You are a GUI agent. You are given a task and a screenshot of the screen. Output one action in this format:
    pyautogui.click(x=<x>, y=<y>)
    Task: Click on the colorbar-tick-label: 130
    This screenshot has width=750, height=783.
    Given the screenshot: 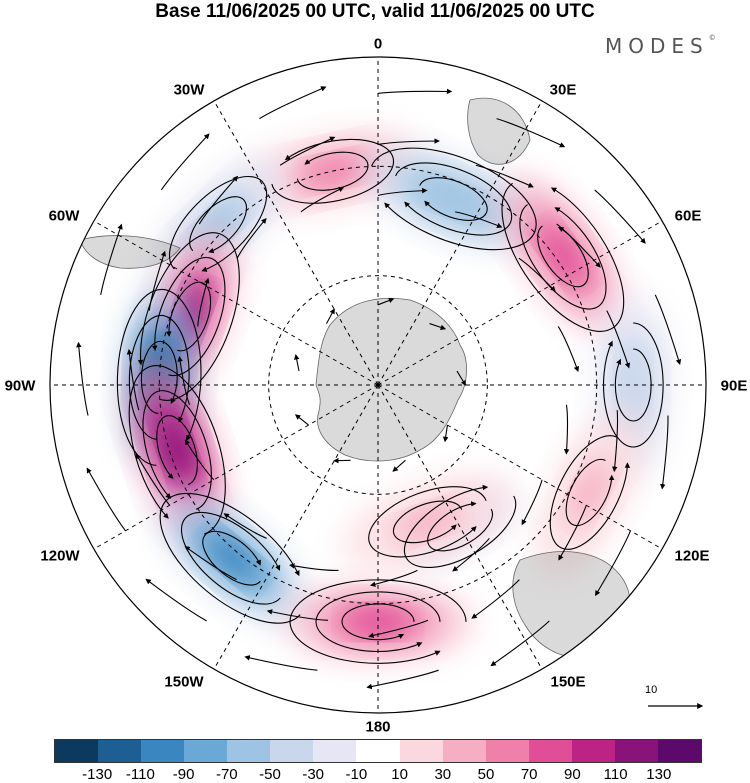 What is the action you would take?
    pyautogui.click(x=659, y=774)
    